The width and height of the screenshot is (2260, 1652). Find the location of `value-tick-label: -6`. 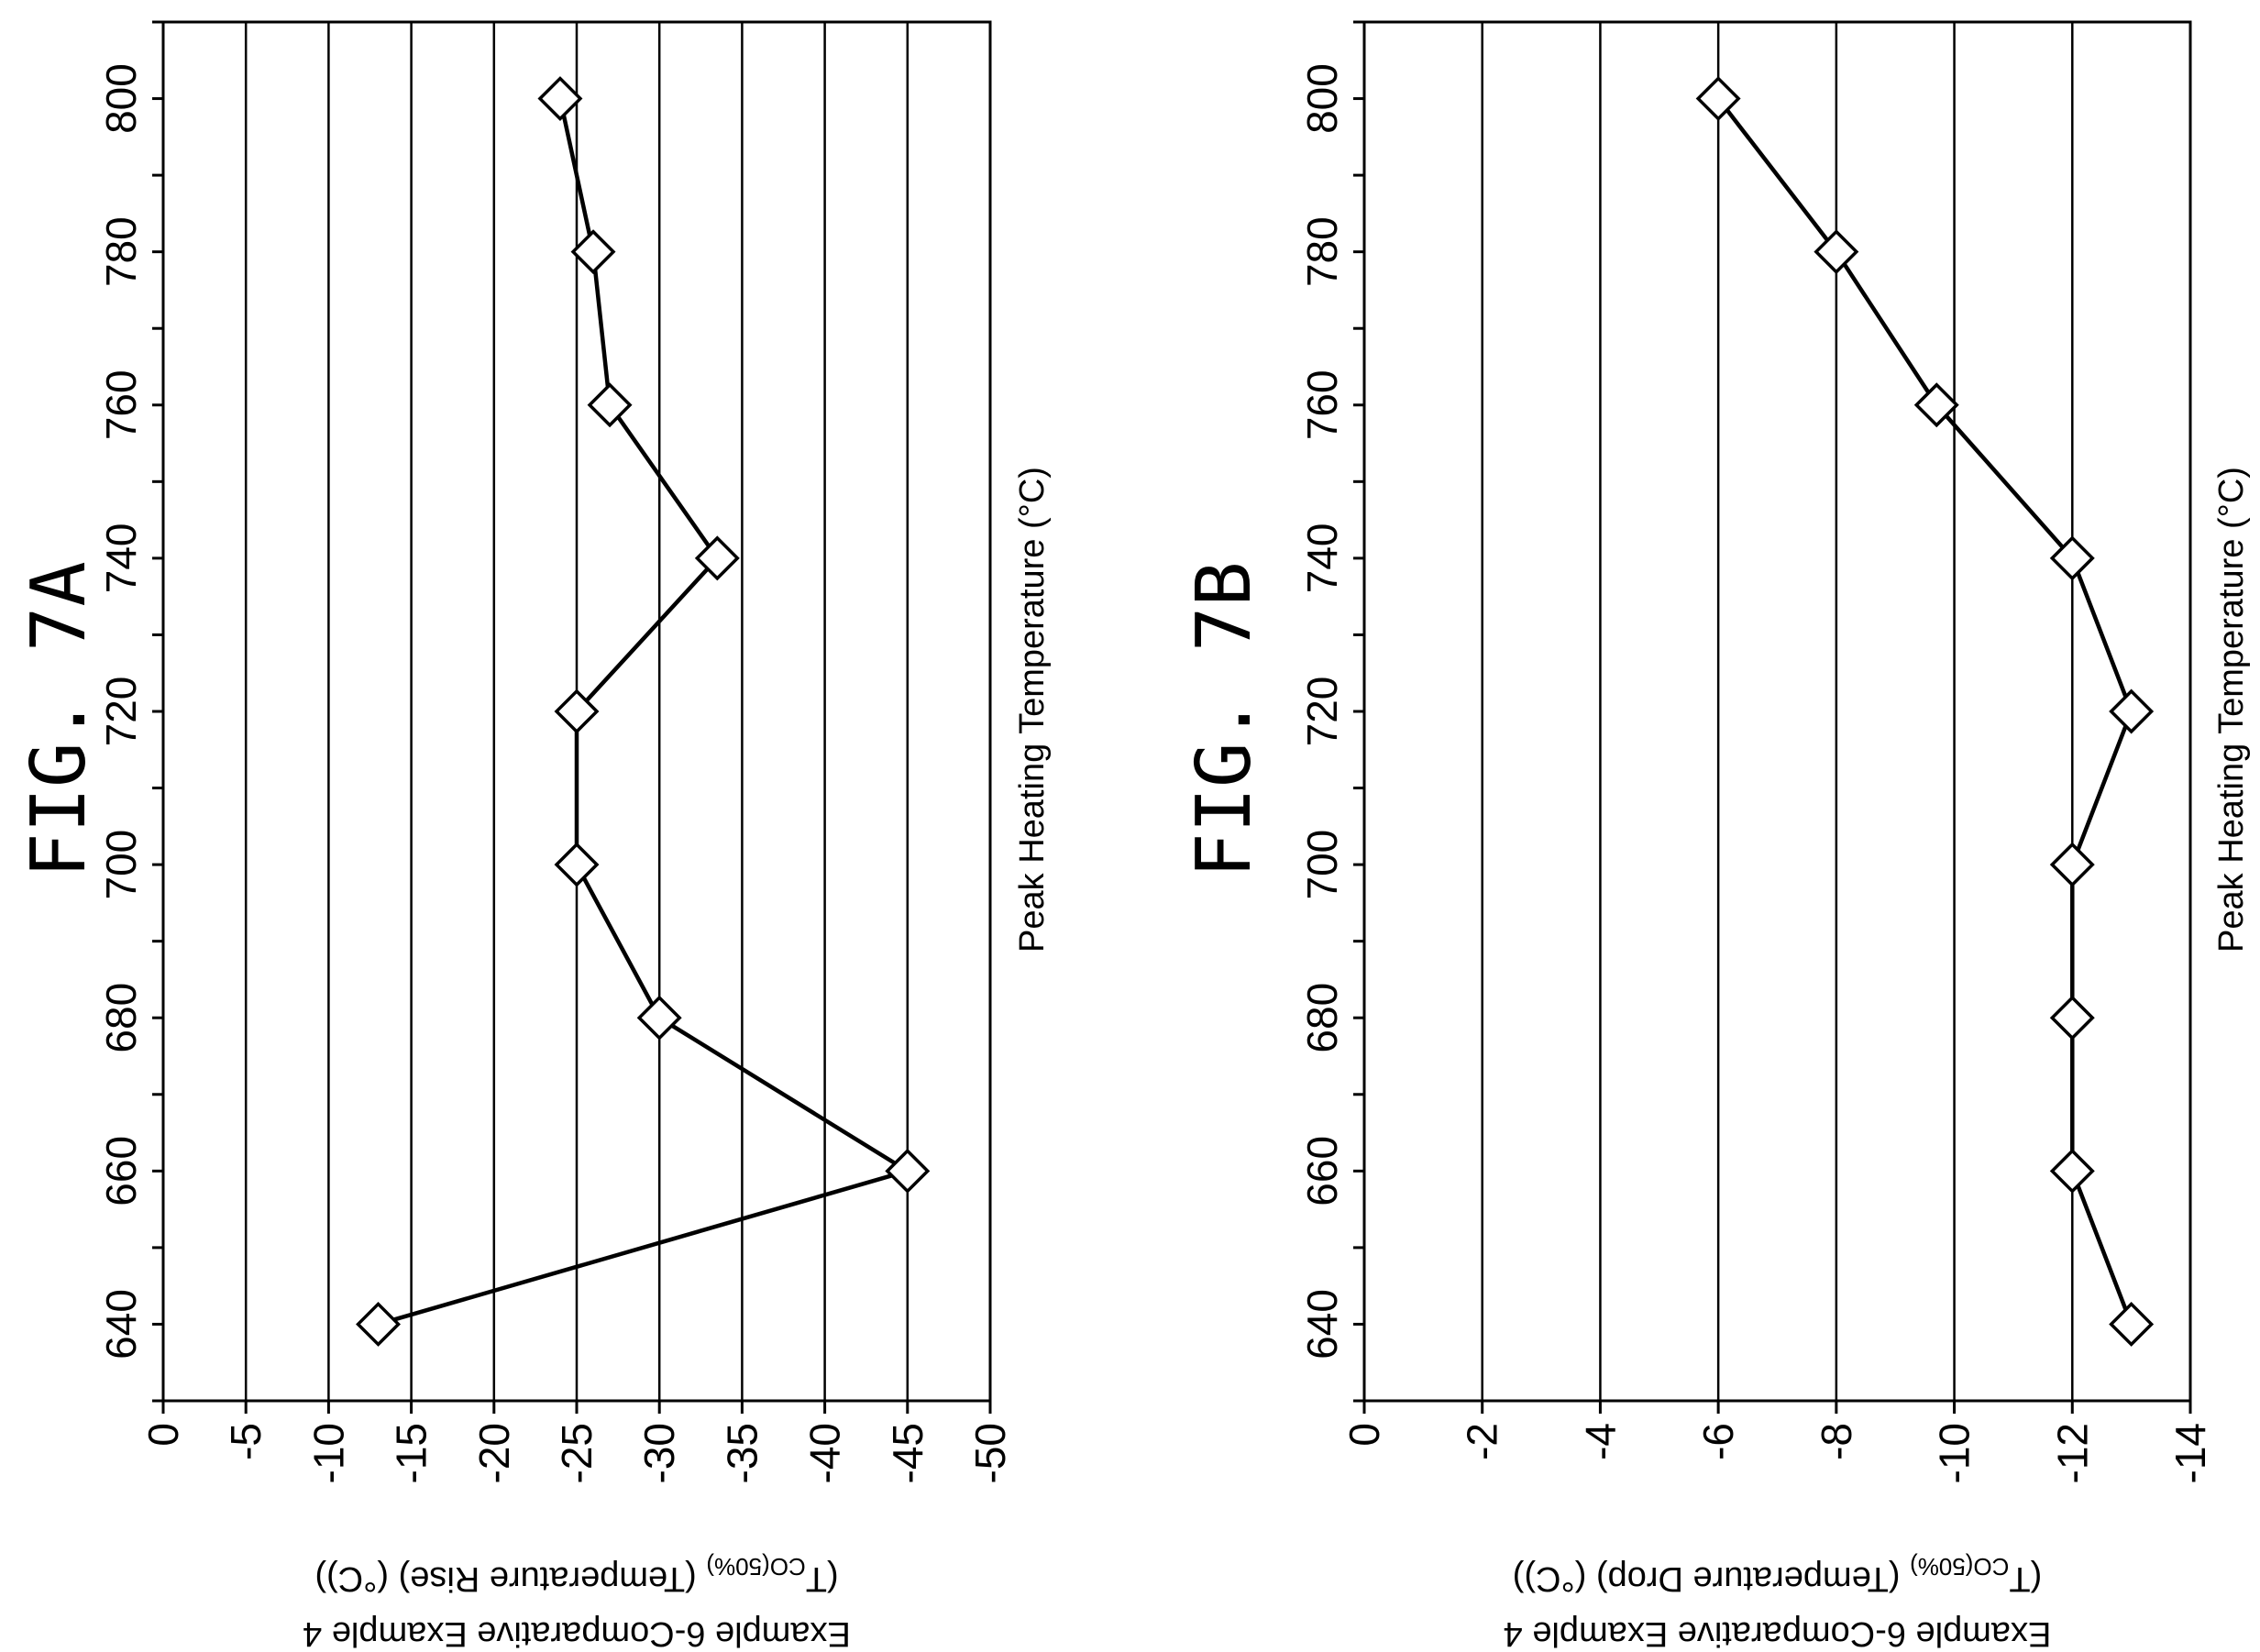

value-tick-label: -6 is located at coordinates (1718, 1441).